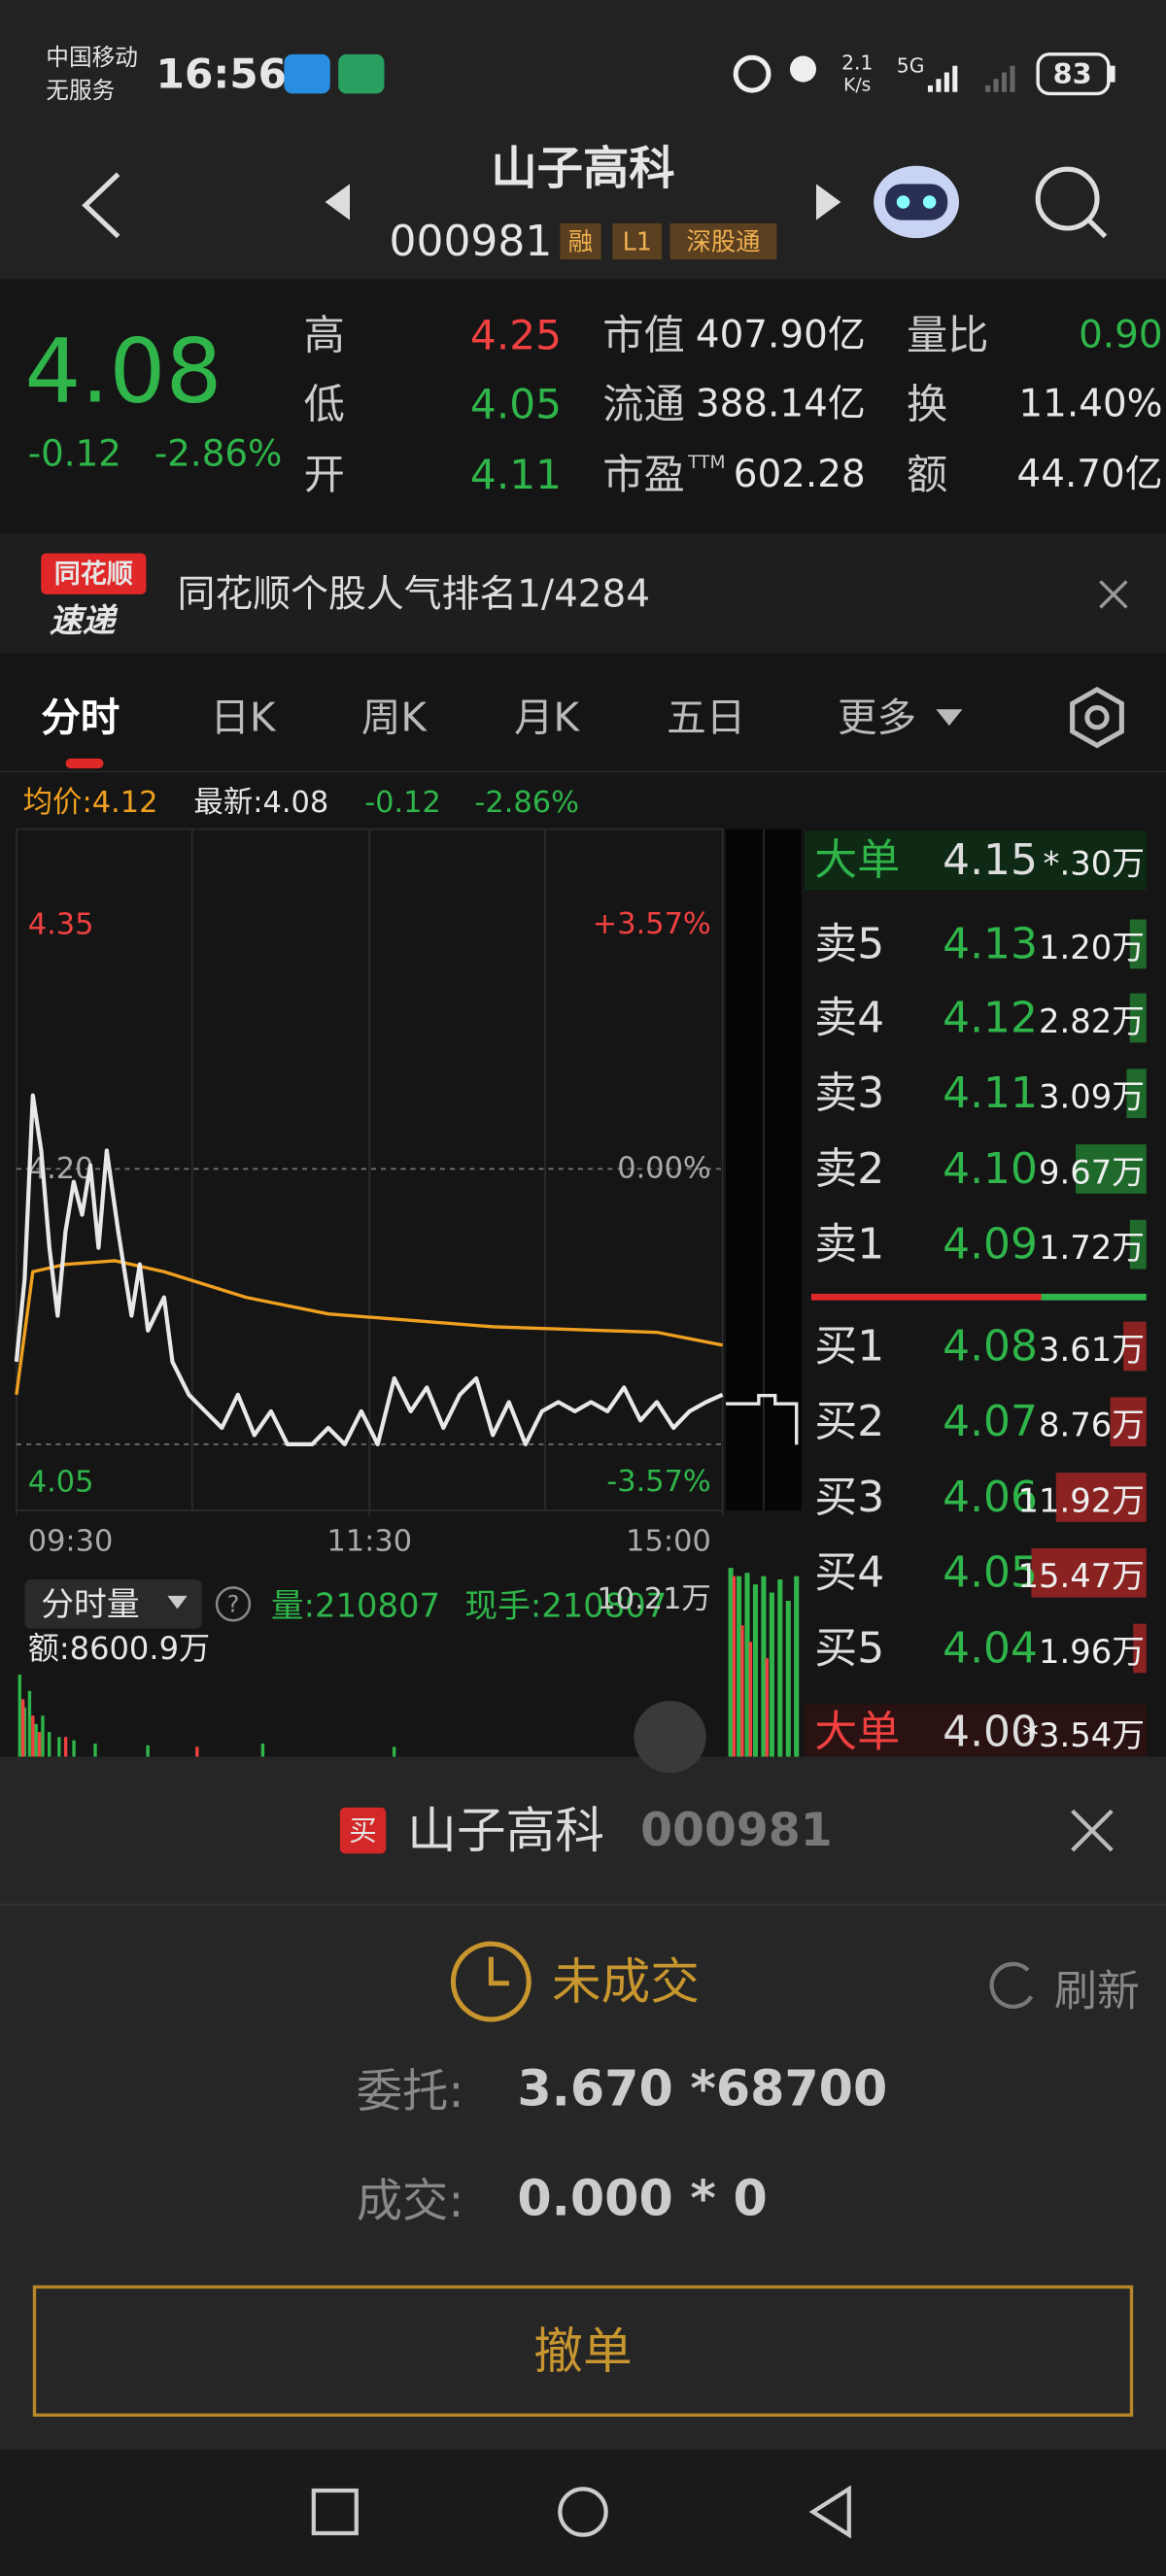  Describe the element at coordinates (491, 1981) in the screenshot. I see `status-icon` at that location.